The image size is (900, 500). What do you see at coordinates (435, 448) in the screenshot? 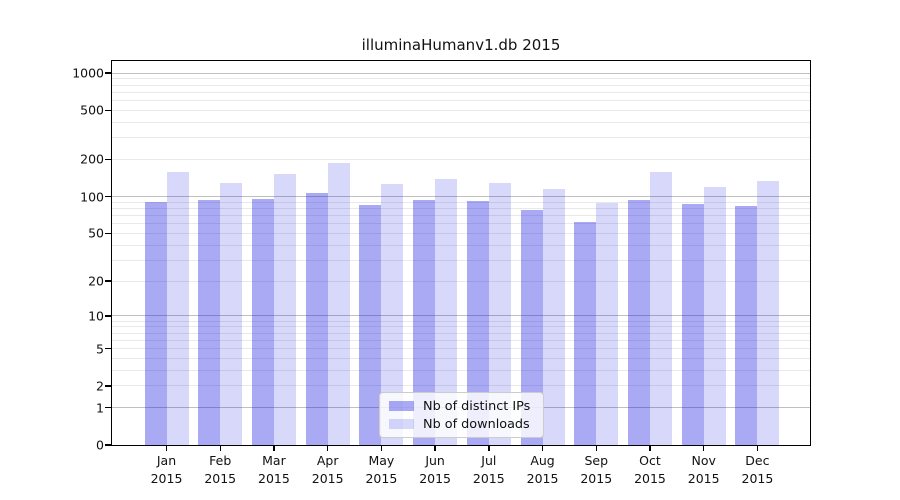
I see `x-tick-jun` at bounding box center [435, 448].